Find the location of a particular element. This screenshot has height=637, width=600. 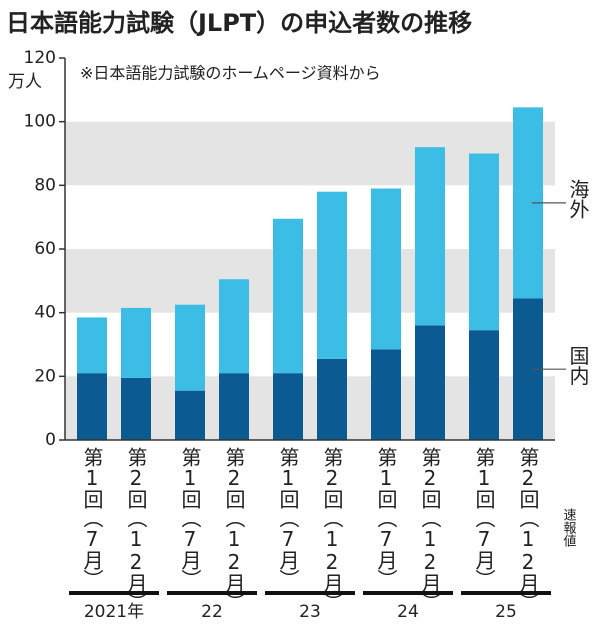

y-tick-label: 100 is located at coordinates (40, 122).